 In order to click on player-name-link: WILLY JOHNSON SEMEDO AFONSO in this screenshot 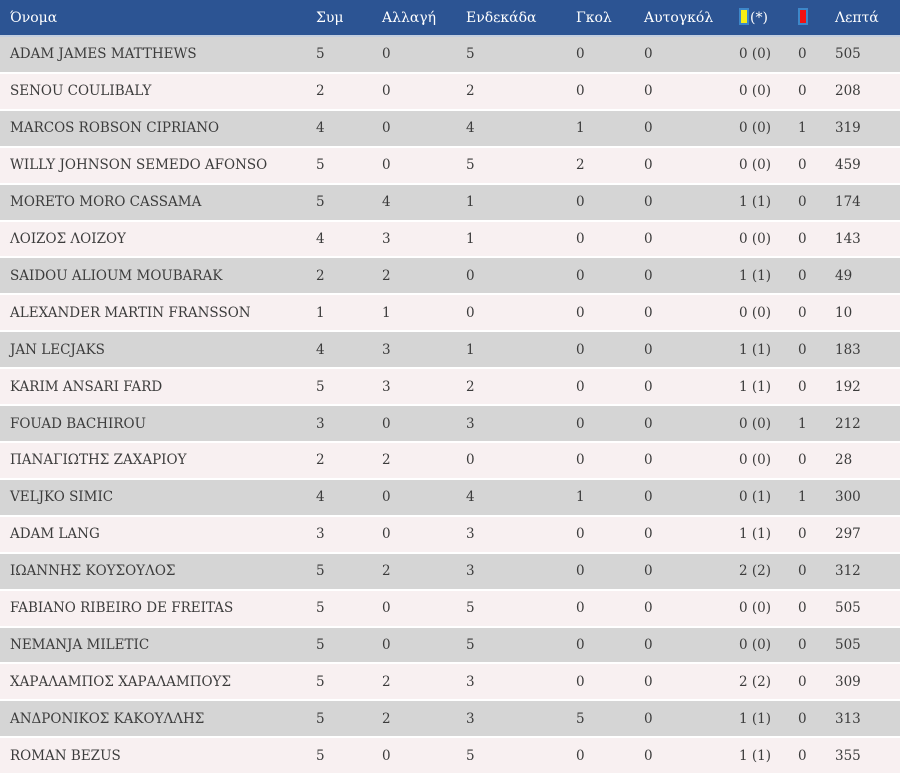, I will do `click(139, 165)`.